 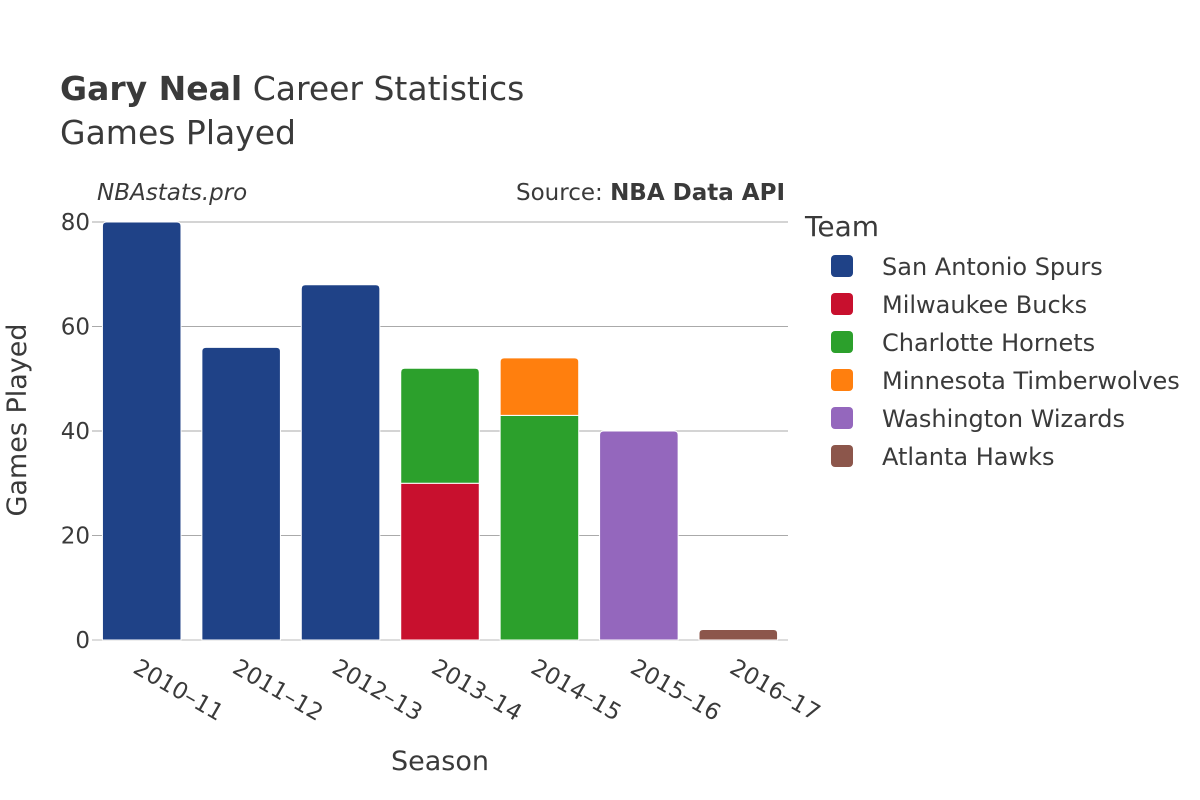 I want to click on x-tick-label: 2015–16, so click(x=675, y=691).